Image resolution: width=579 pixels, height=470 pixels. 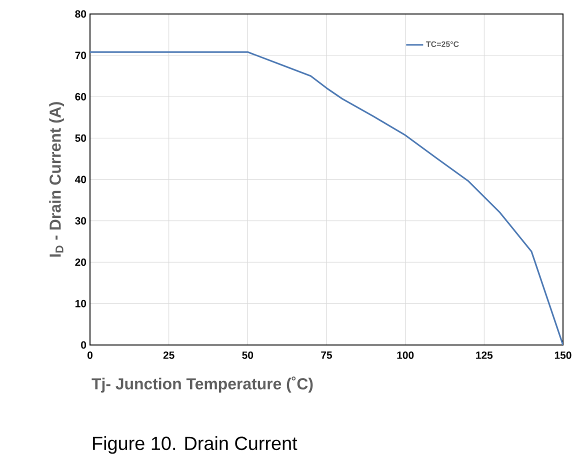 I want to click on x-tick-label: 0, so click(x=90, y=355).